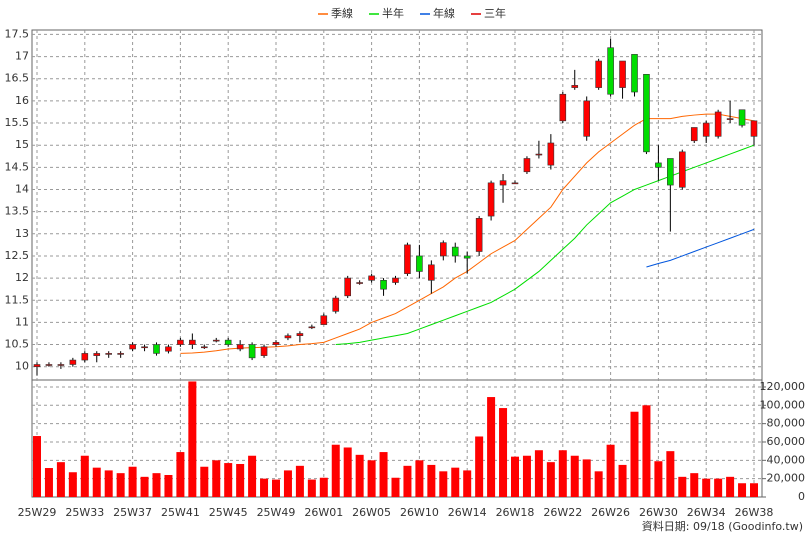 The image size is (808, 540). Describe the element at coordinates (371, 512) in the screenshot. I see `x-tick-label: 26W05` at that location.